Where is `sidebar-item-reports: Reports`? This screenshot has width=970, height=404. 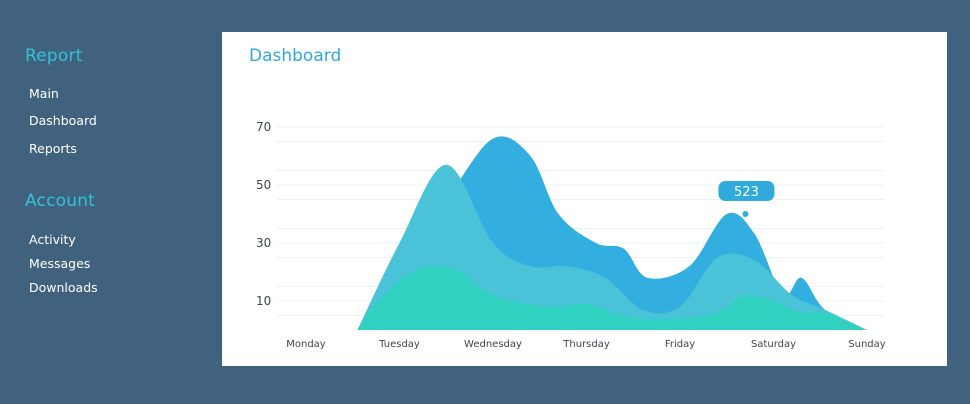 sidebar-item-reports: Reports is located at coordinates (53, 148).